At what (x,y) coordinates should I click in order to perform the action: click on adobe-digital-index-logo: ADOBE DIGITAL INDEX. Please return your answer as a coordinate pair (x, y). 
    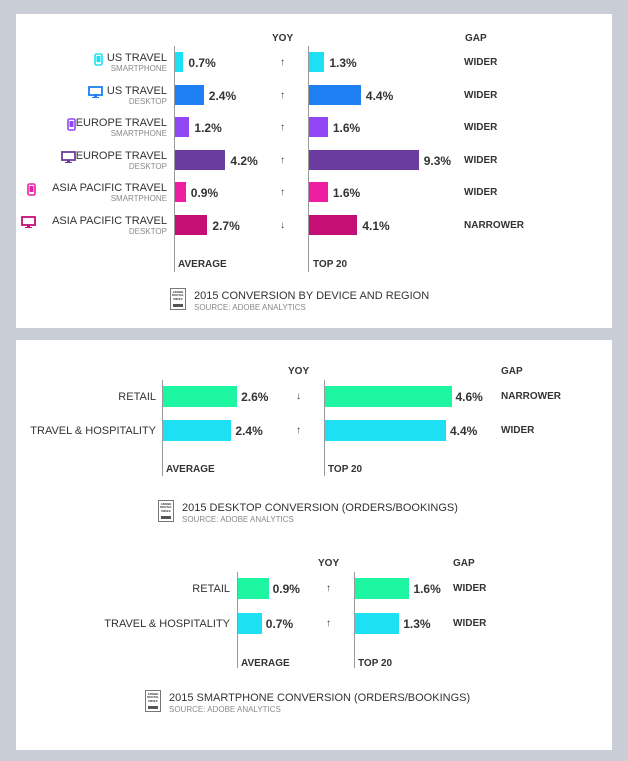
    Looking at the image, I should click on (153, 701).